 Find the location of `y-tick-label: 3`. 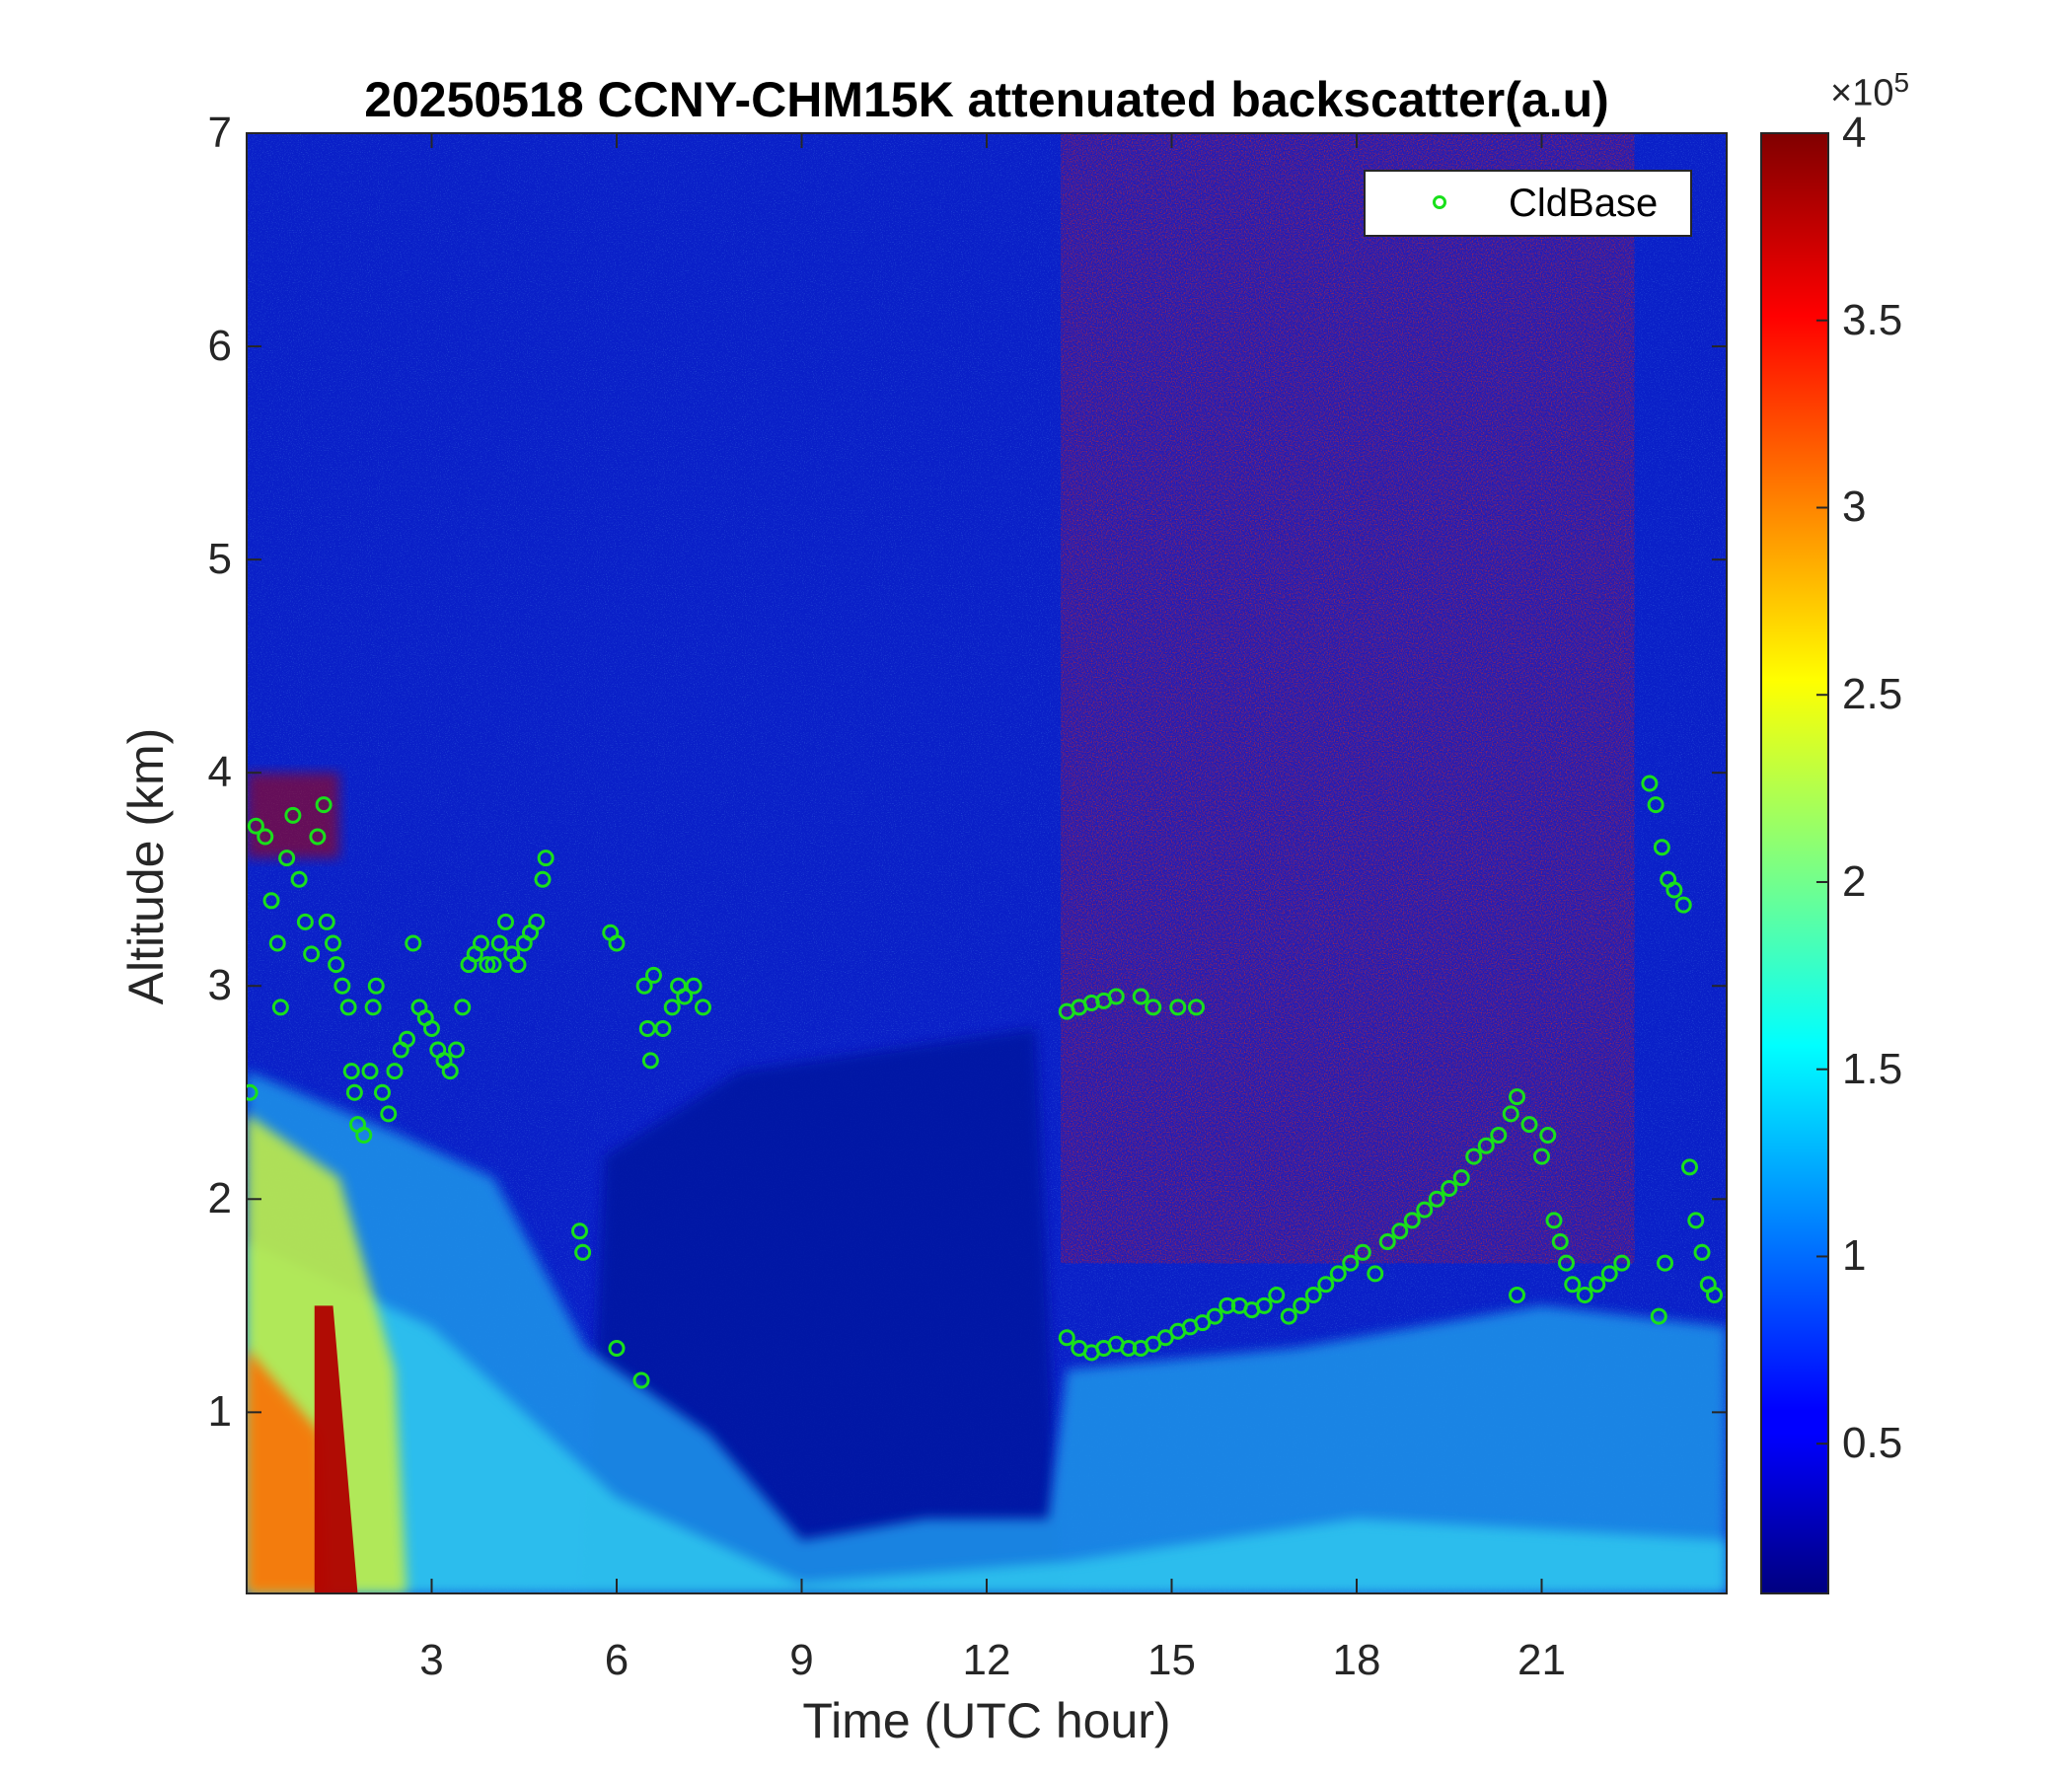

y-tick-label: 3 is located at coordinates (219, 986).